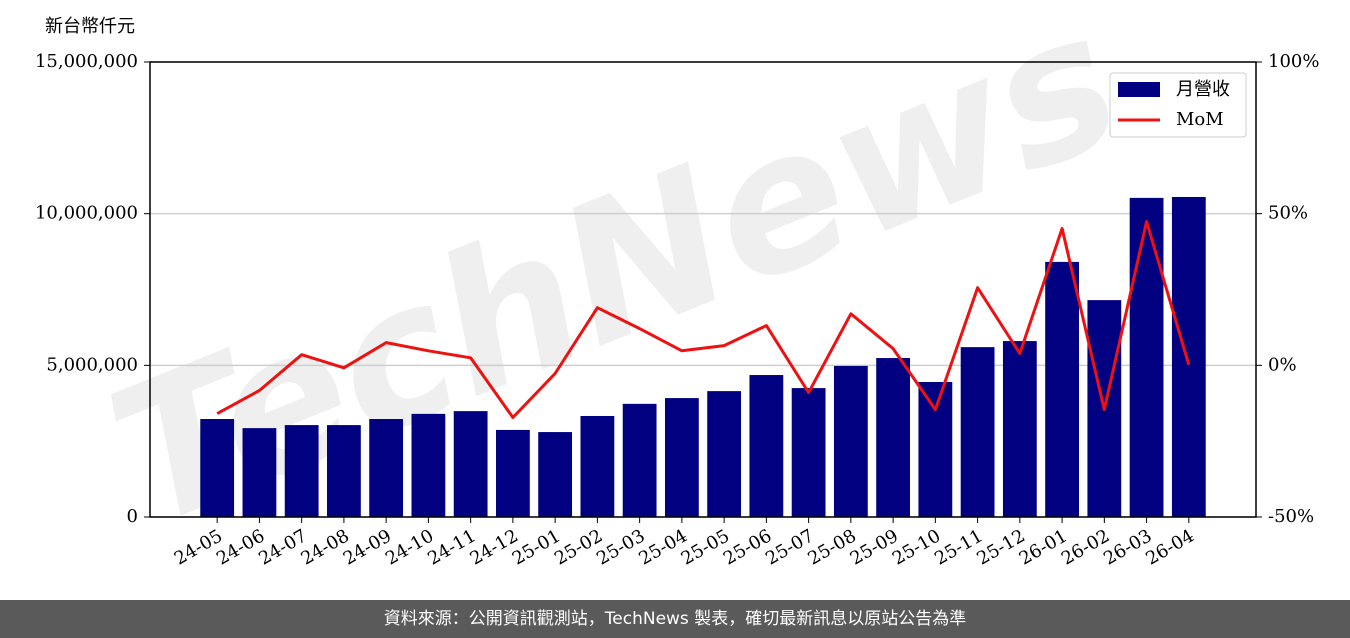 This screenshot has width=1350, height=638. Describe the element at coordinates (90, 26) in the screenshot. I see `y-axis-label: 新台幣仟元` at that location.